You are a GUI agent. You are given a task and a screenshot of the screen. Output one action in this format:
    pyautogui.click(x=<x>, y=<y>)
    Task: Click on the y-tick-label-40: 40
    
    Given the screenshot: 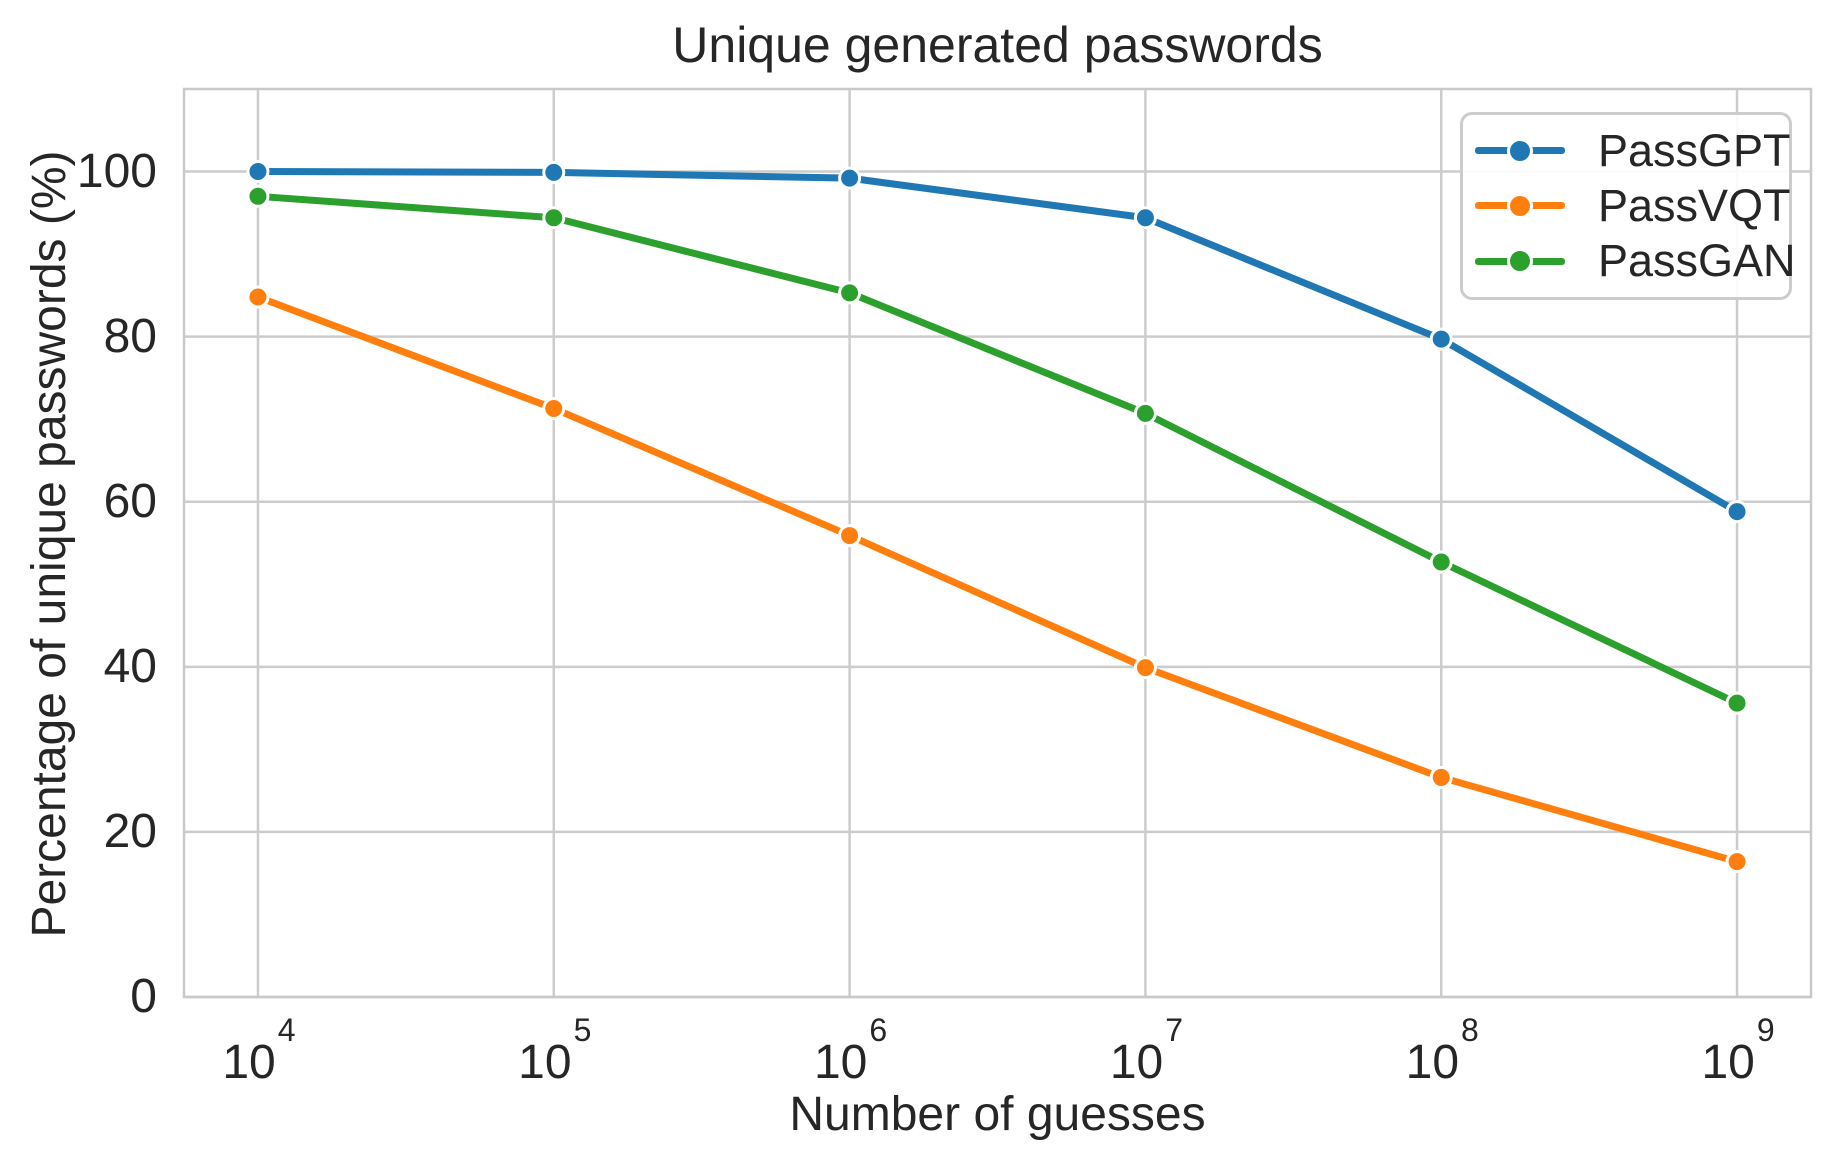 What is the action you would take?
    pyautogui.click(x=130, y=666)
    